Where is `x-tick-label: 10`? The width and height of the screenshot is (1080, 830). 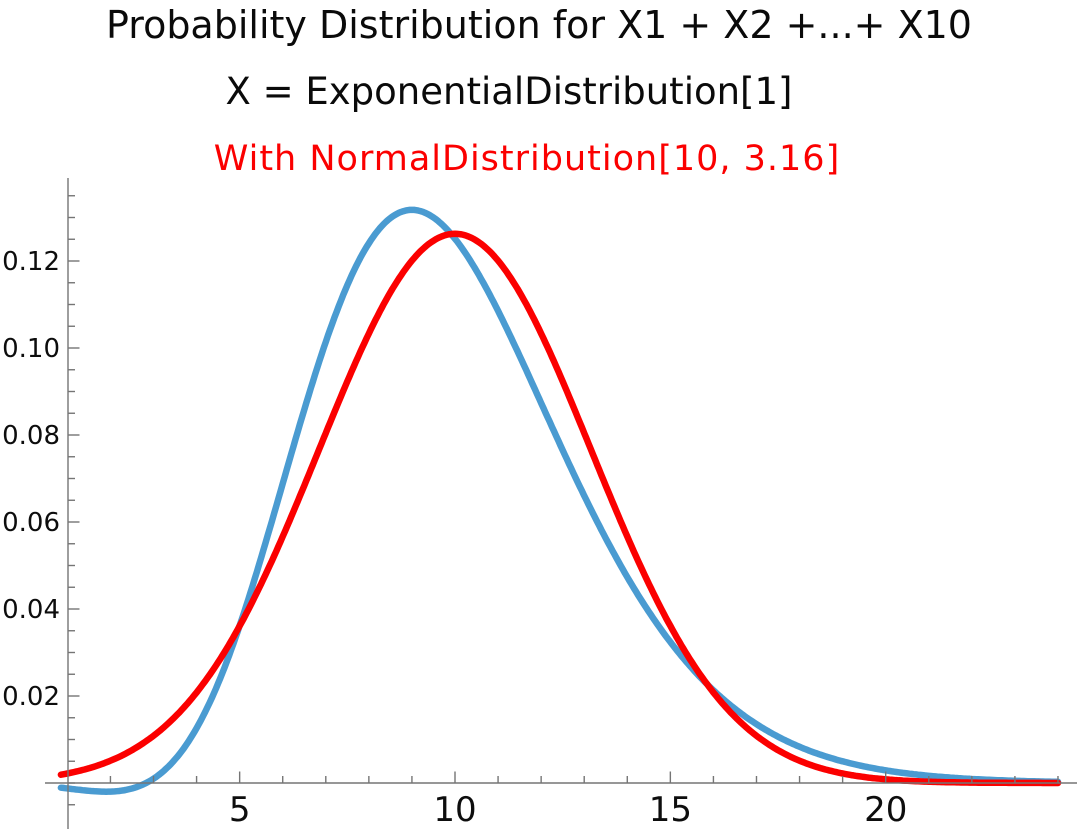
x-tick-label: 10 is located at coordinates (454, 810).